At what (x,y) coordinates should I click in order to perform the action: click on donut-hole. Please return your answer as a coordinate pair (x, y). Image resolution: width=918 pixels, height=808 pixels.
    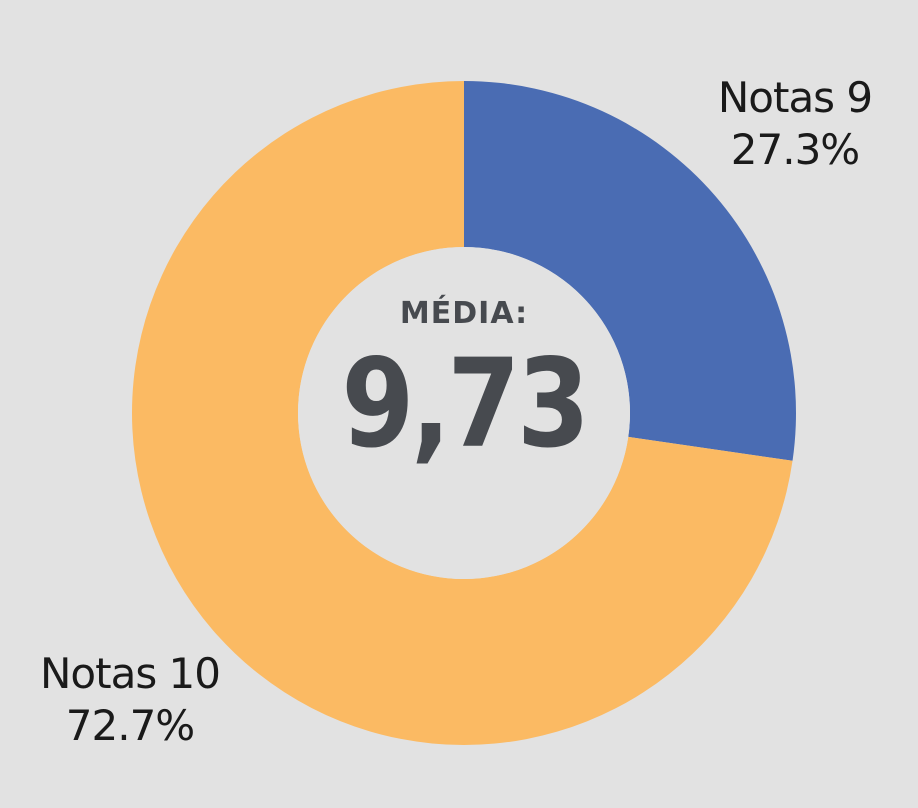
    Looking at the image, I should click on (464, 413).